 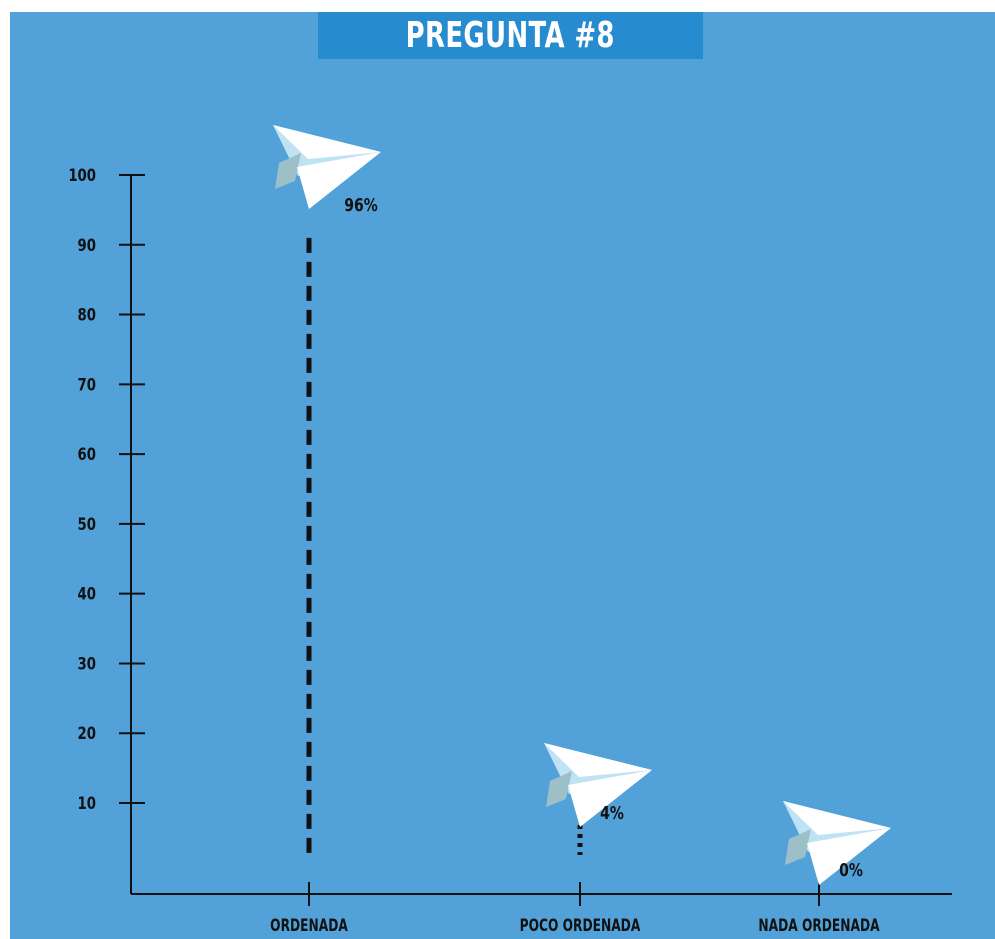 I want to click on y-tick-label: 70, so click(x=87, y=385).